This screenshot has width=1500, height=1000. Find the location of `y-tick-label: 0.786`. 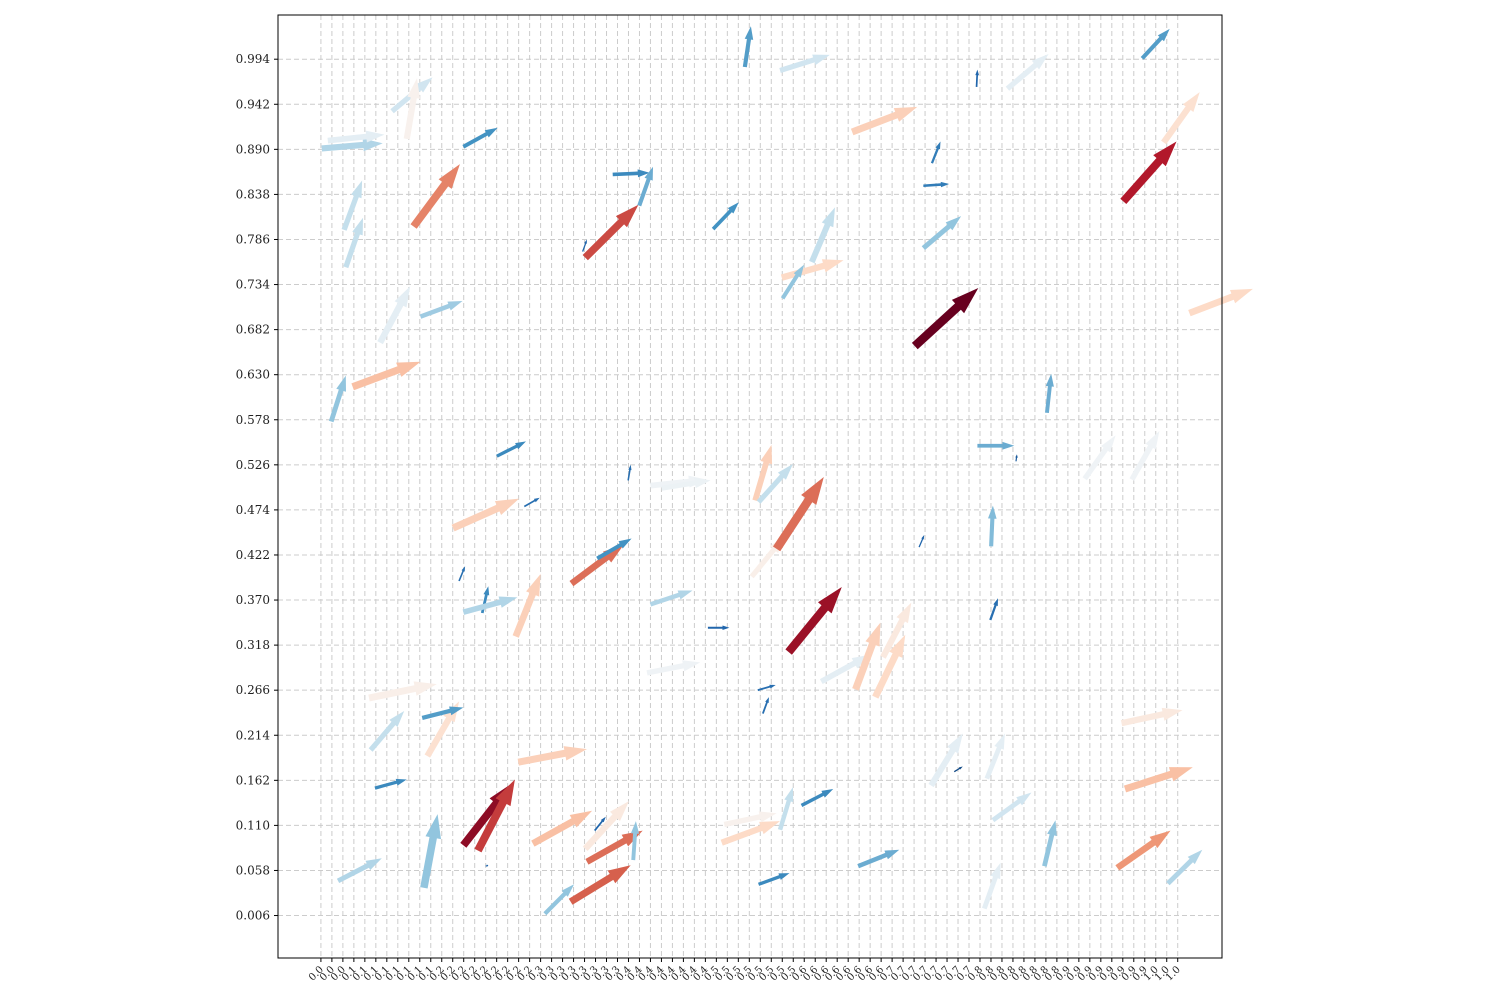

y-tick-label: 0.786 is located at coordinates (253, 239).